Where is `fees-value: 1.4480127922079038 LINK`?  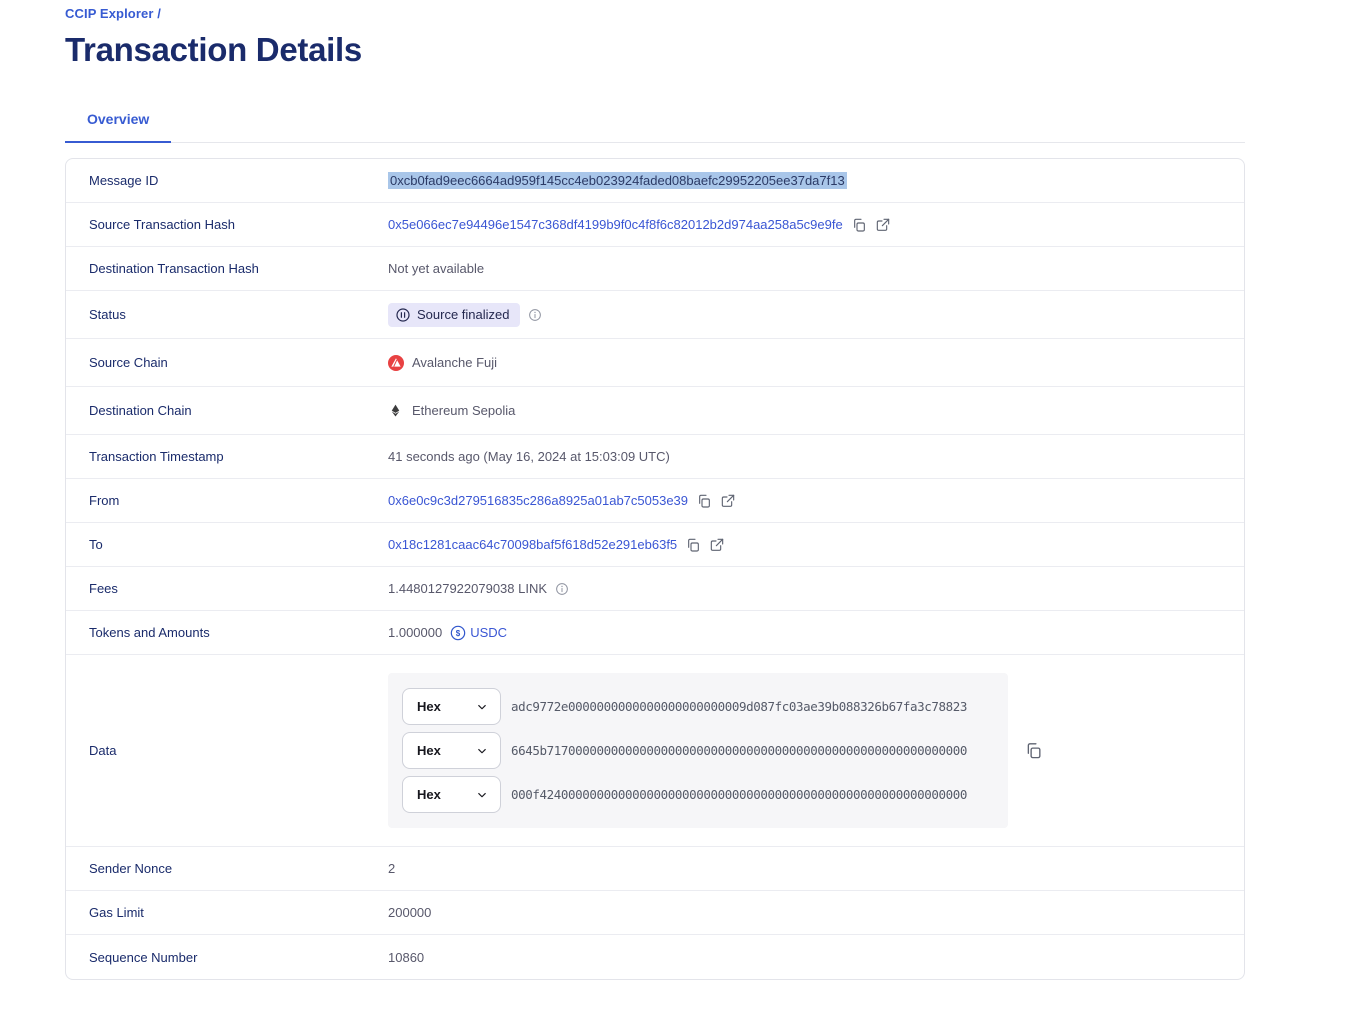 fees-value: 1.4480127922079038 LINK is located at coordinates (468, 588).